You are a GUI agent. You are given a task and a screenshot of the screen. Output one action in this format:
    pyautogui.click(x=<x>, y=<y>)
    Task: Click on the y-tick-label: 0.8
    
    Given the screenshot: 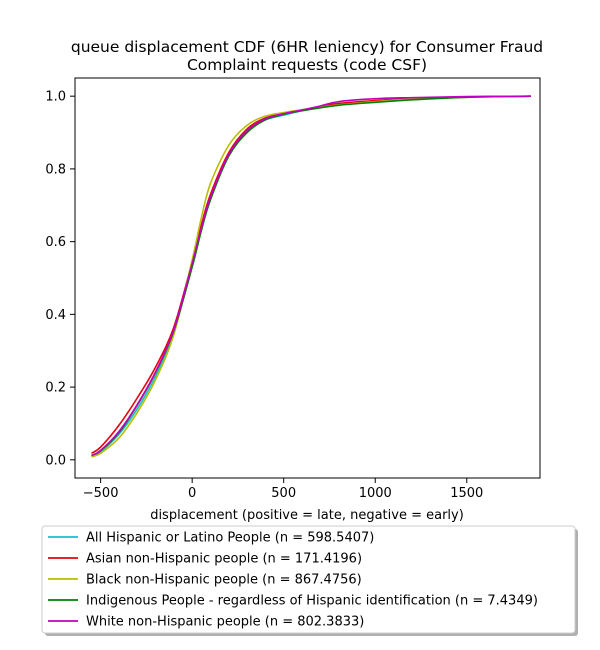 What is the action you would take?
    pyautogui.click(x=55, y=169)
    